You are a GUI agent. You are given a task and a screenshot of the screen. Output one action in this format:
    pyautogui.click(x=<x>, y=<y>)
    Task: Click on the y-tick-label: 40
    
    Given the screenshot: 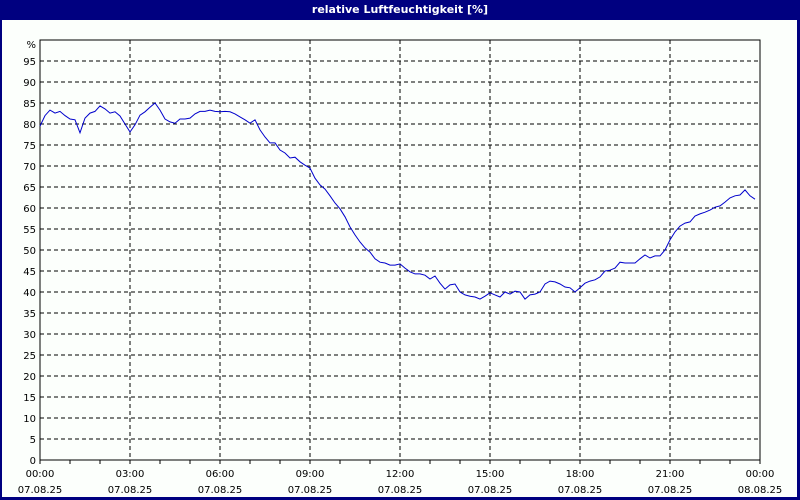 What is the action you would take?
    pyautogui.click(x=29, y=293)
    